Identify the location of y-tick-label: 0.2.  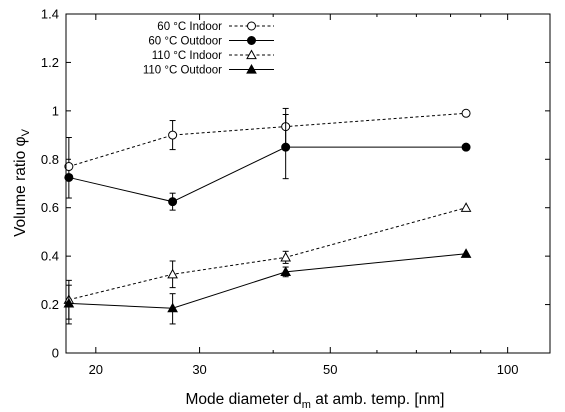
(50, 304).